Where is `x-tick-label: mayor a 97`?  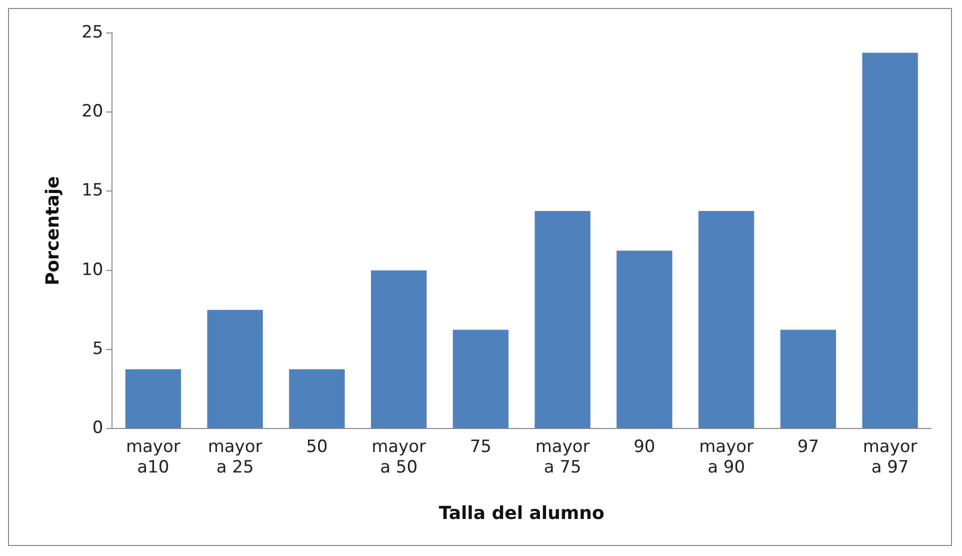 x-tick-label: mayor a 97 is located at coordinates (890, 457).